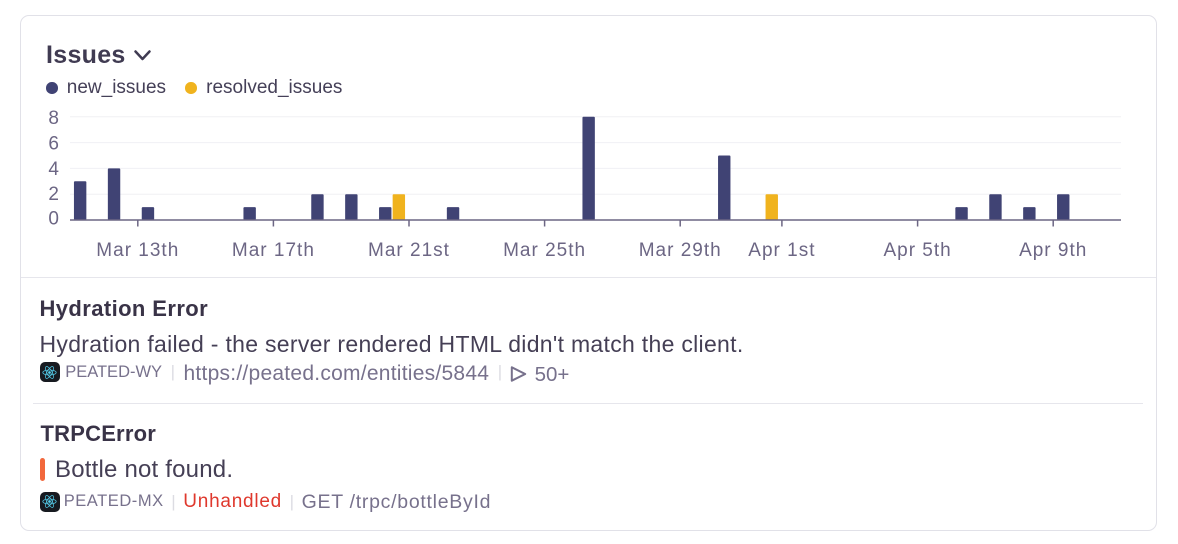 The width and height of the screenshot is (1178, 544). I want to click on svg-text: Mar 17th, so click(273, 250).